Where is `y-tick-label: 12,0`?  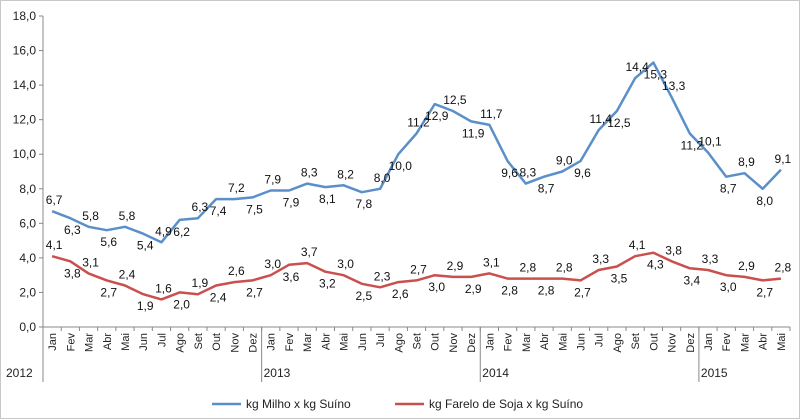 y-tick-label: 12,0 is located at coordinates (25, 120).